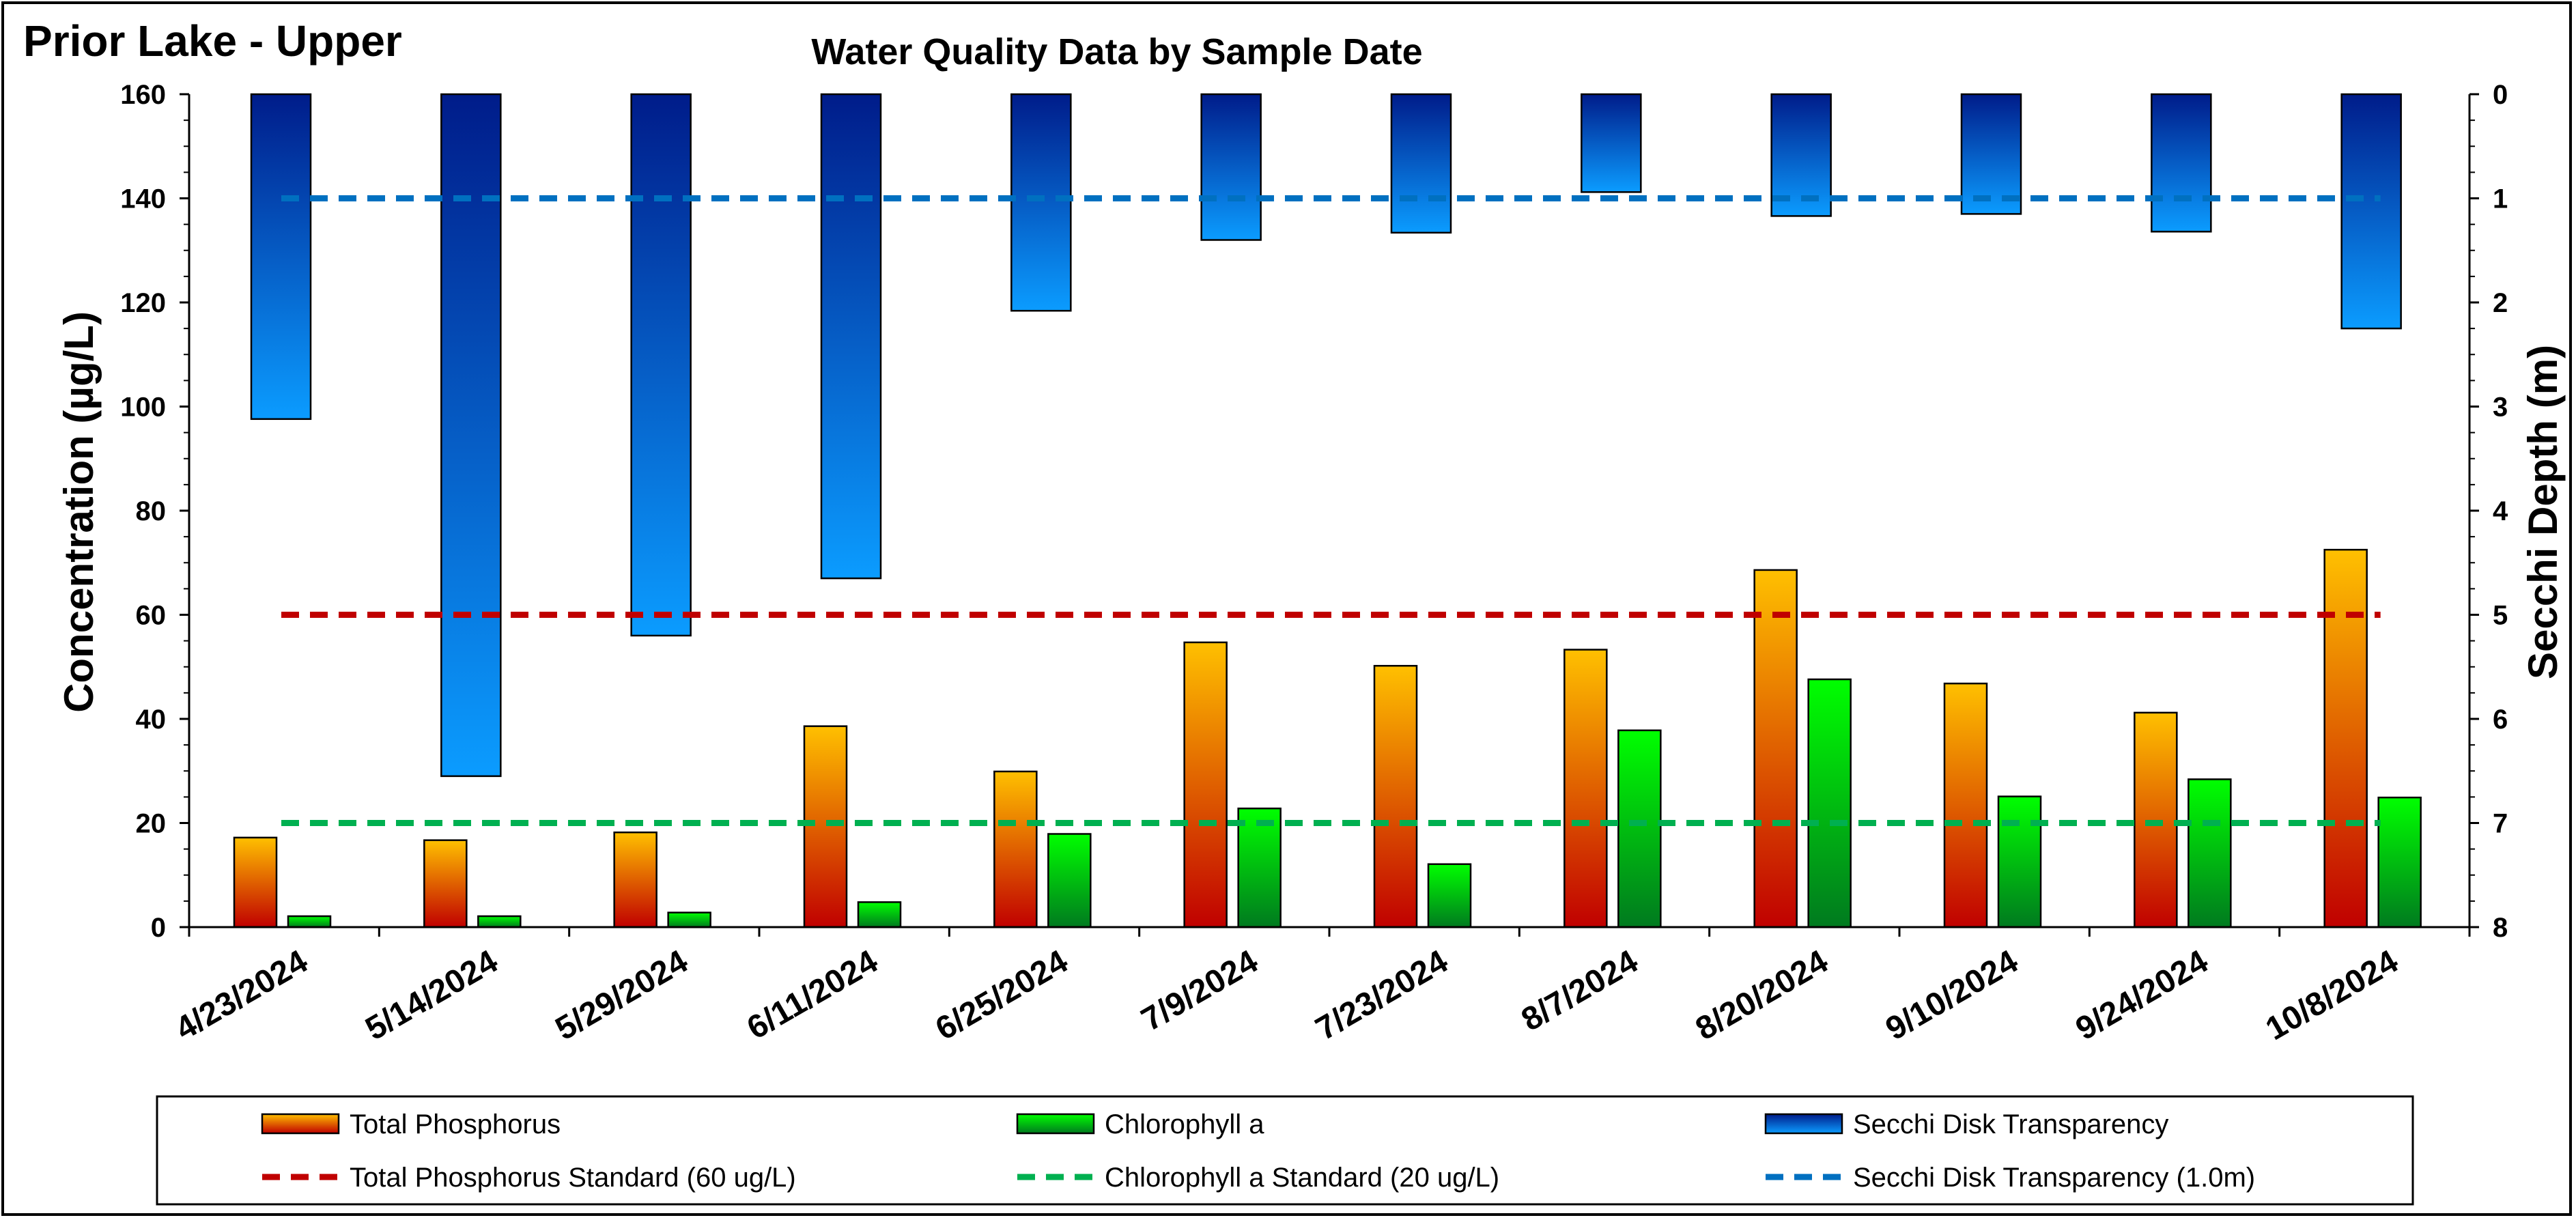 Image resolution: width=2576 pixels, height=1220 pixels. I want to click on legend-label: Secchi Disk Transparency (1.0m), so click(2054, 1178).